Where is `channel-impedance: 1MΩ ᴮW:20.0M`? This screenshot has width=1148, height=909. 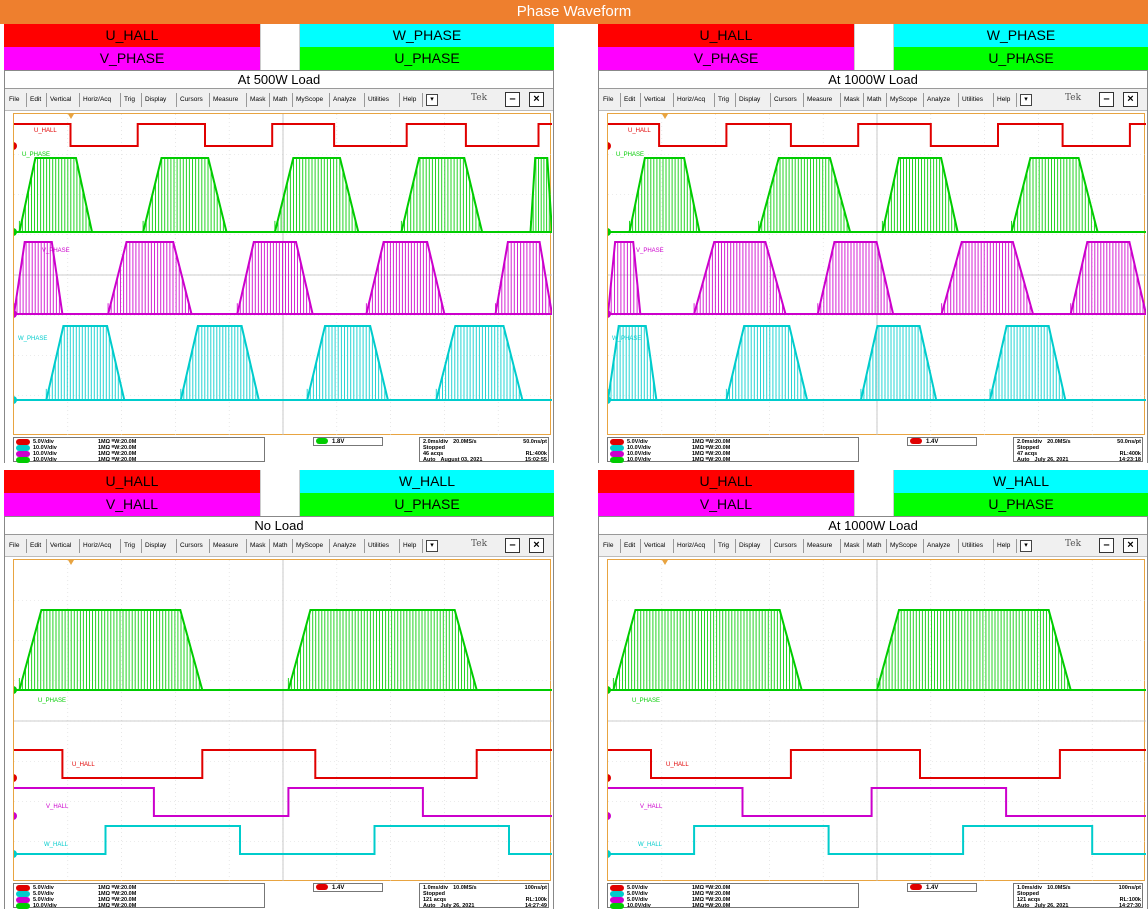 channel-impedance: 1MΩ ᴮW:20.0M is located at coordinates (711, 460).